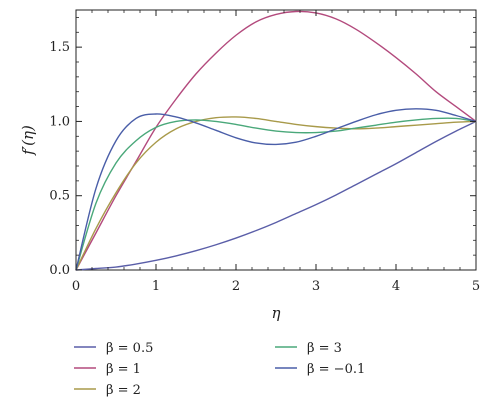 The width and height of the screenshot is (500, 420). What do you see at coordinates (59, 121) in the screenshot?
I see `y-tick-label: 1.0` at bounding box center [59, 121].